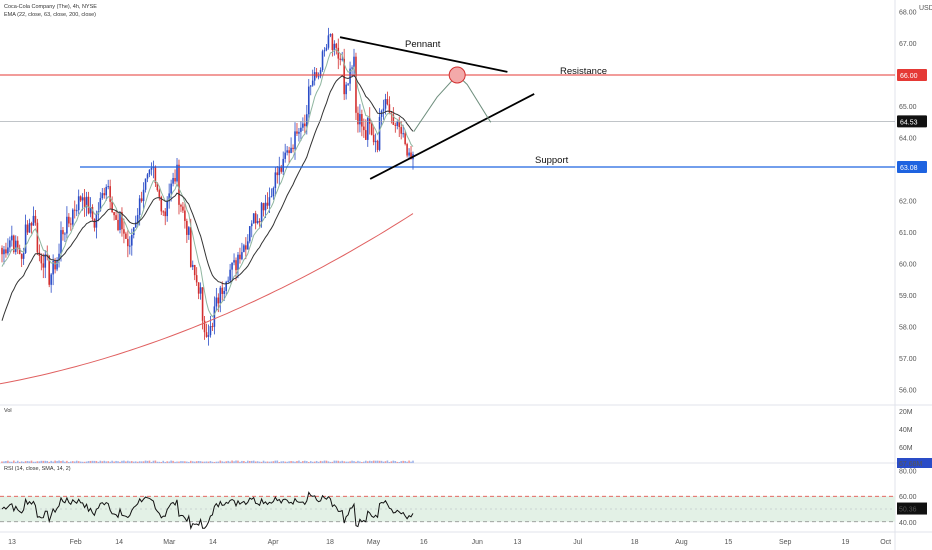 Image resolution: width=932 pixels, height=550 pixels. I want to click on resistance-price-tag-text: 66.00, so click(909, 76).